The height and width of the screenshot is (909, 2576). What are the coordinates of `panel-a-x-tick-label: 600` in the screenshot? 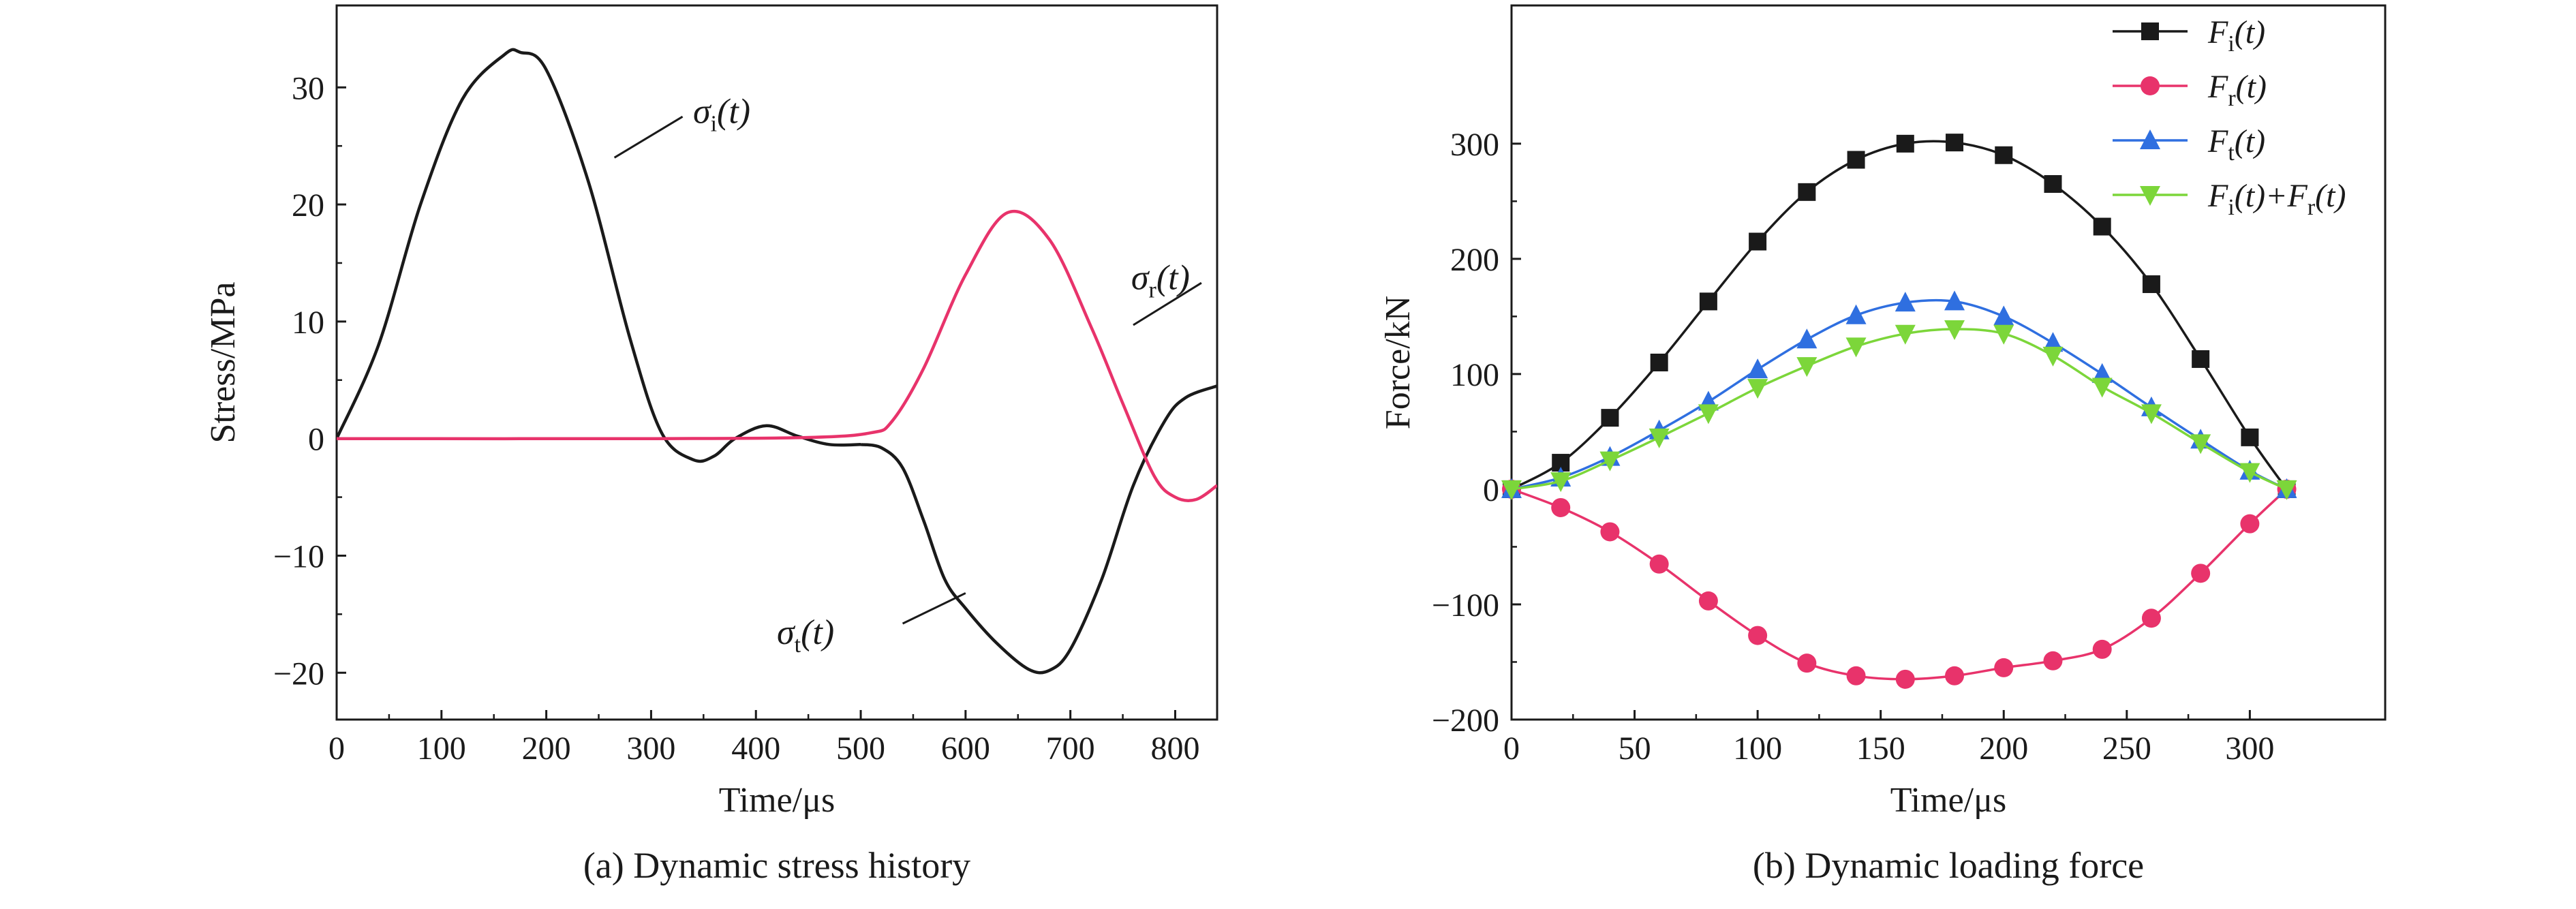 It's located at (966, 748).